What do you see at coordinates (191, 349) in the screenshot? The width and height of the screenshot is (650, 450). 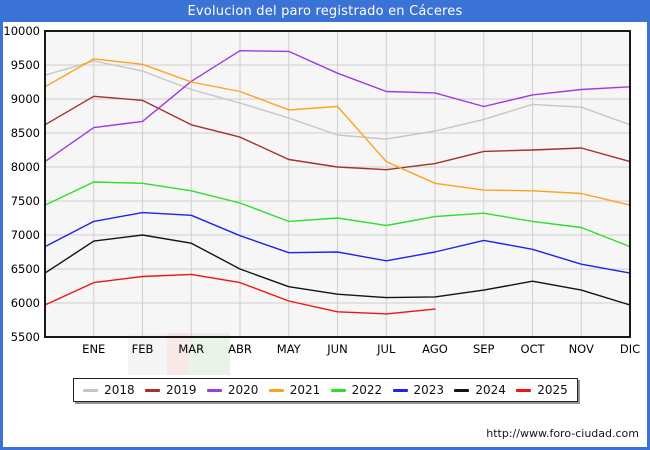 I see `x-tick-label: MAR` at bounding box center [191, 349].